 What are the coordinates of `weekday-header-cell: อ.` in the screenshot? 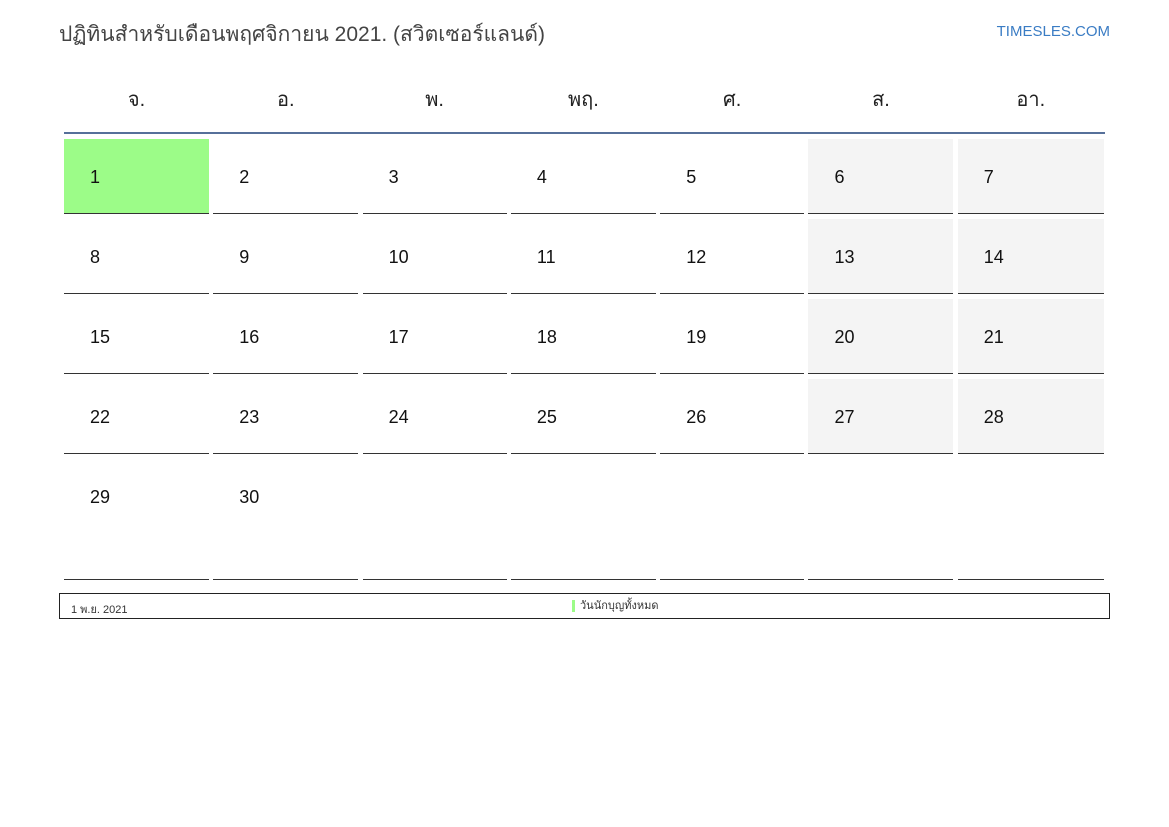 It's located at (286, 100).